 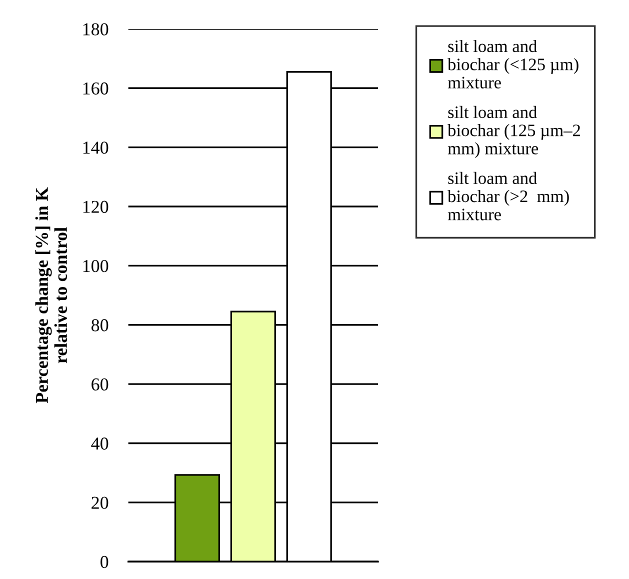 What do you see at coordinates (100, 384) in the screenshot?
I see `y-tick-label: 60` at bounding box center [100, 384].